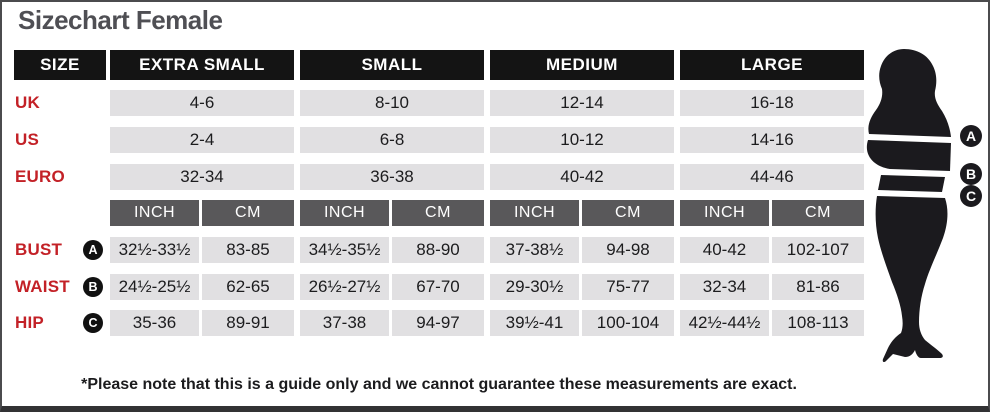 The width and height of the screenshot is (990, 416). Describe the element at coordinates (60, 213) in the screenshot. I see `unit-header-spacer` at that location.